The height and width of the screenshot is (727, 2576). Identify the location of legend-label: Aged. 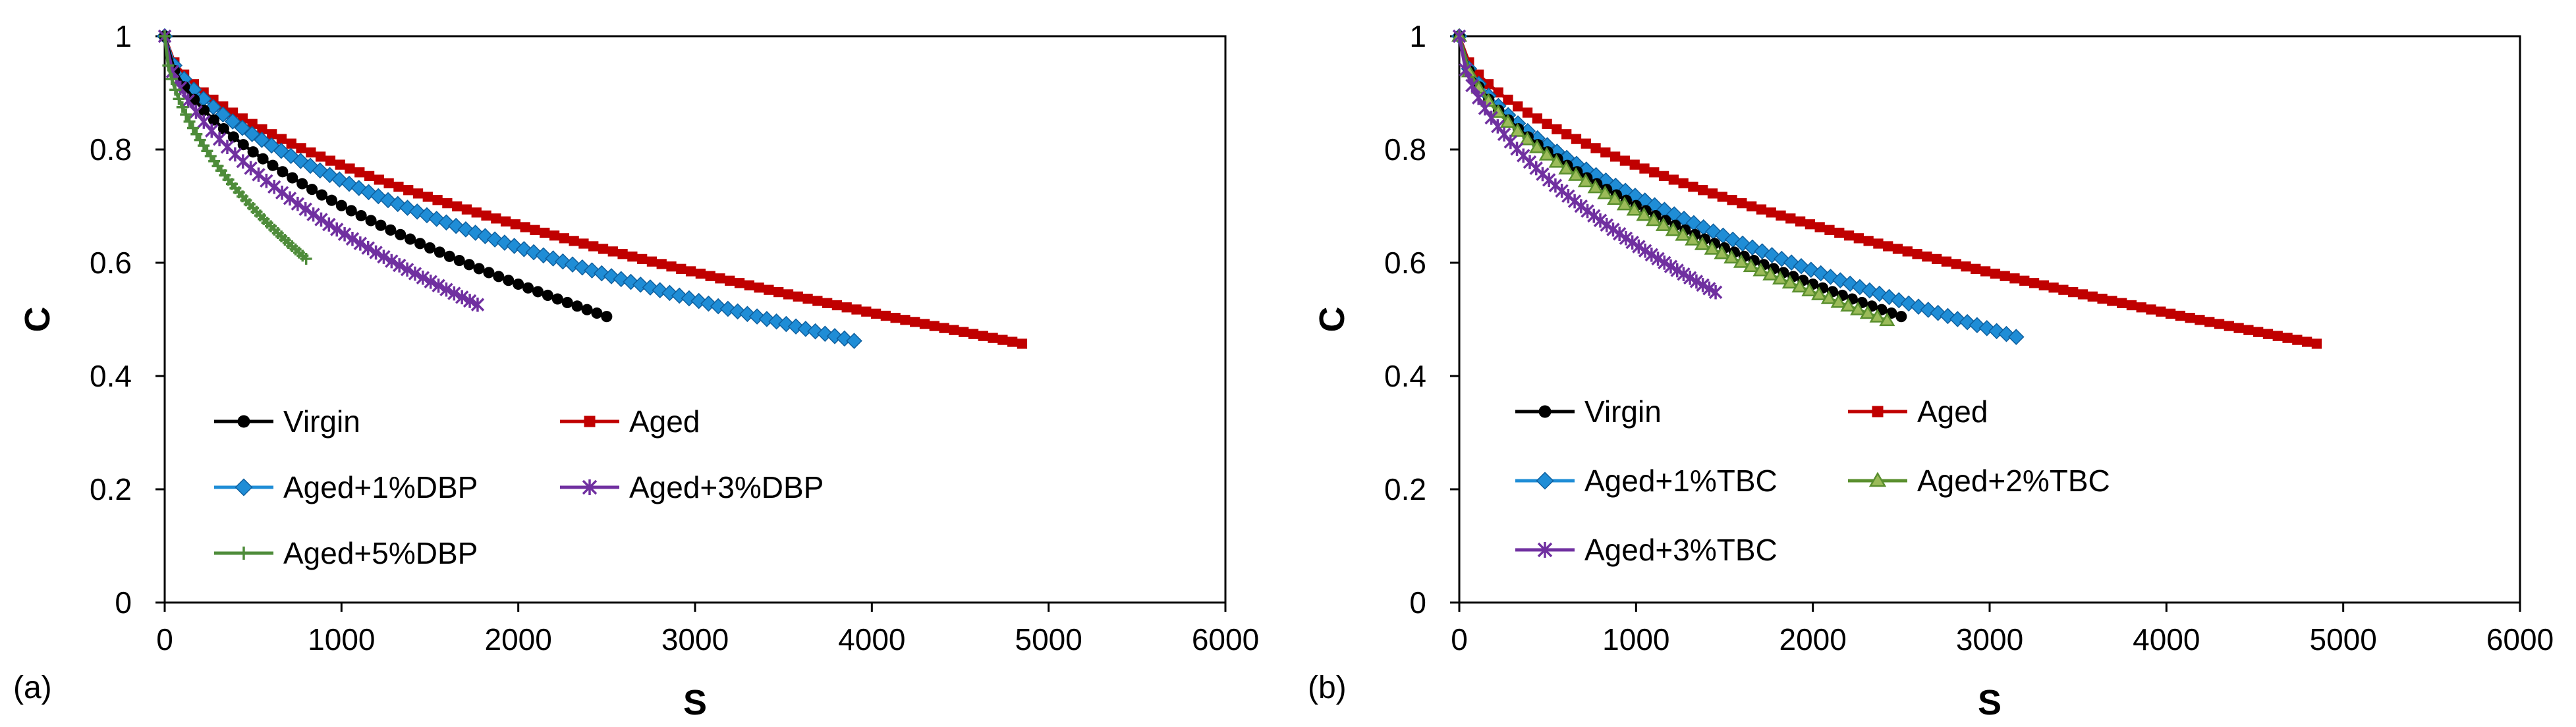
(664, 421).